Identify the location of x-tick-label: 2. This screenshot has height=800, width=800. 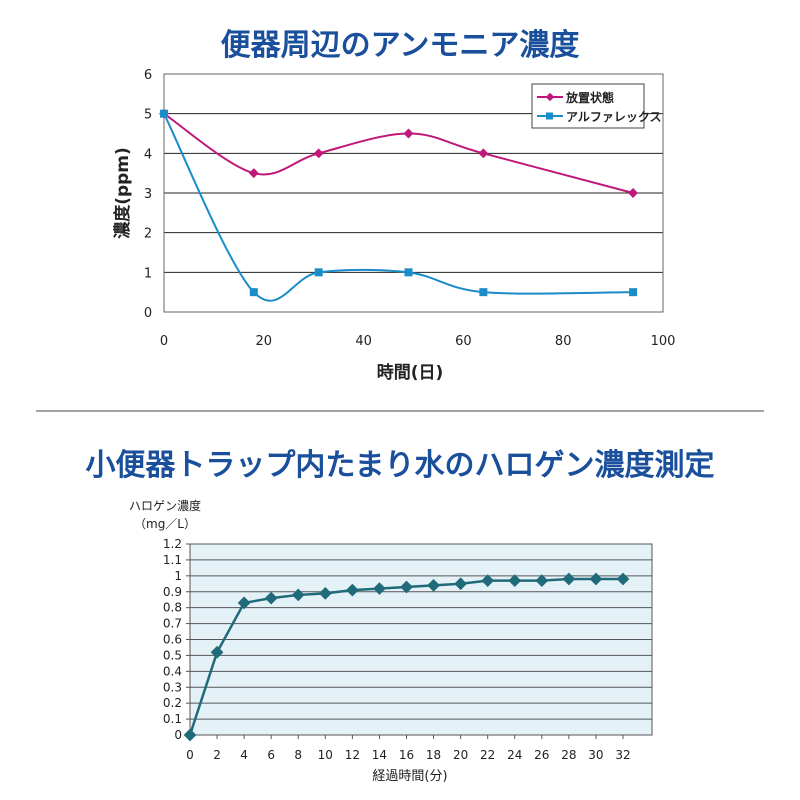
(217, 755).